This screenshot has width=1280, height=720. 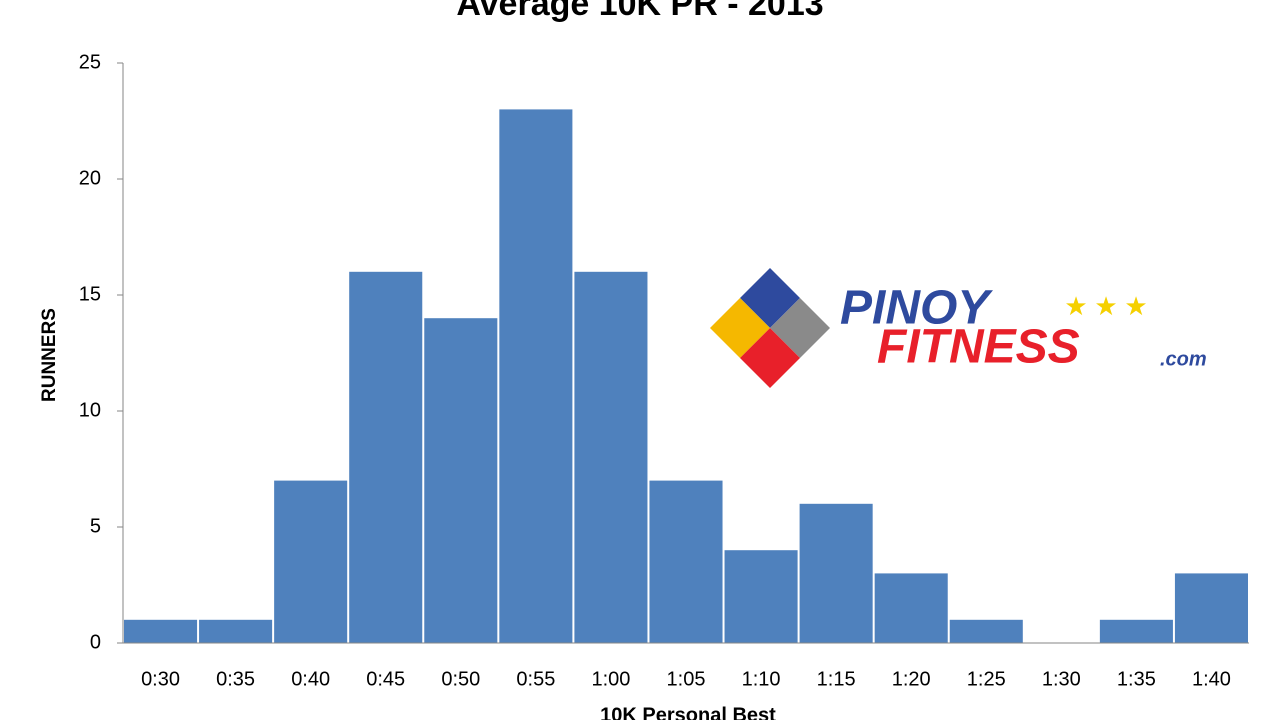 What do you see at coordinates (1211, 679) in the screenshot?
I see `x-tick-label: 1:40` at bounding box center [1211, 679].